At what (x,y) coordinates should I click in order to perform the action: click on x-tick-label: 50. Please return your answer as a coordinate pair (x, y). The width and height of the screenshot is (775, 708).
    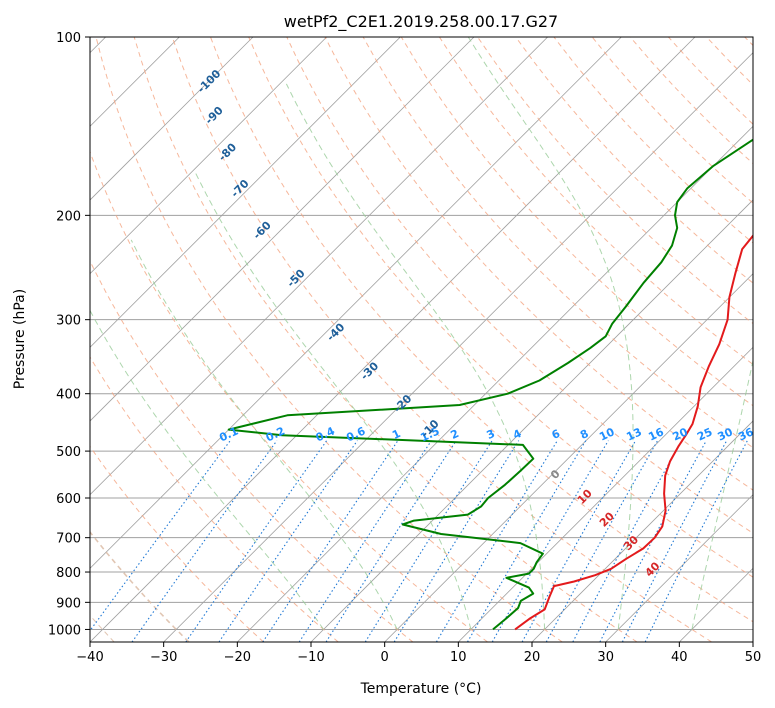
    Looking at the image, I should click on (753, 657).